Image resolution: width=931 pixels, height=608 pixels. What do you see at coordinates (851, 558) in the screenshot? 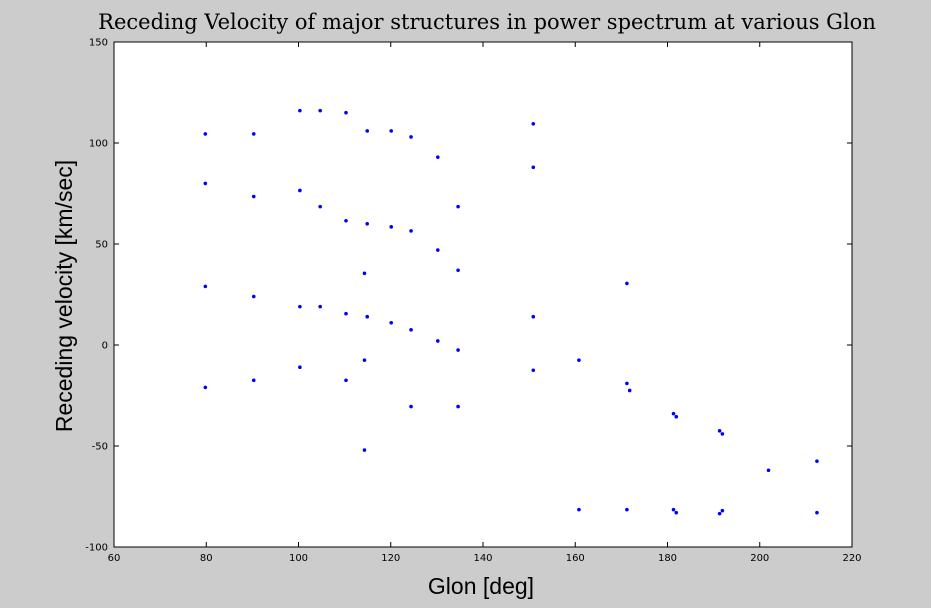
I see `x-tick-label: 220` at bounding box center [851, 558].